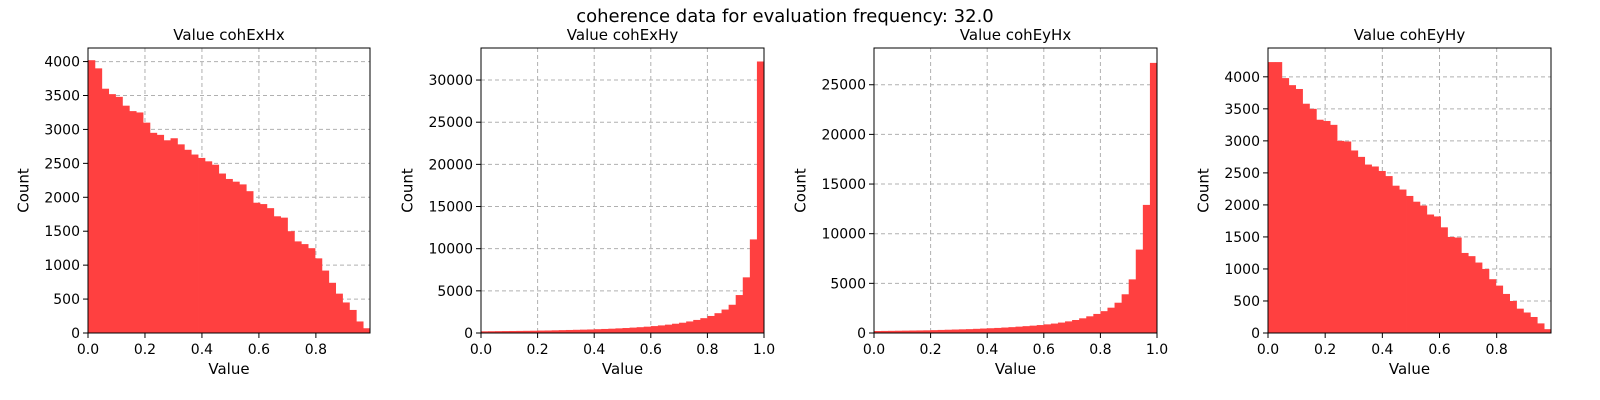  What do you see at coordinates (623, 35) in the screenshot?
I see `panel-title: Value cohExHy` at bounding box center [623, 35].